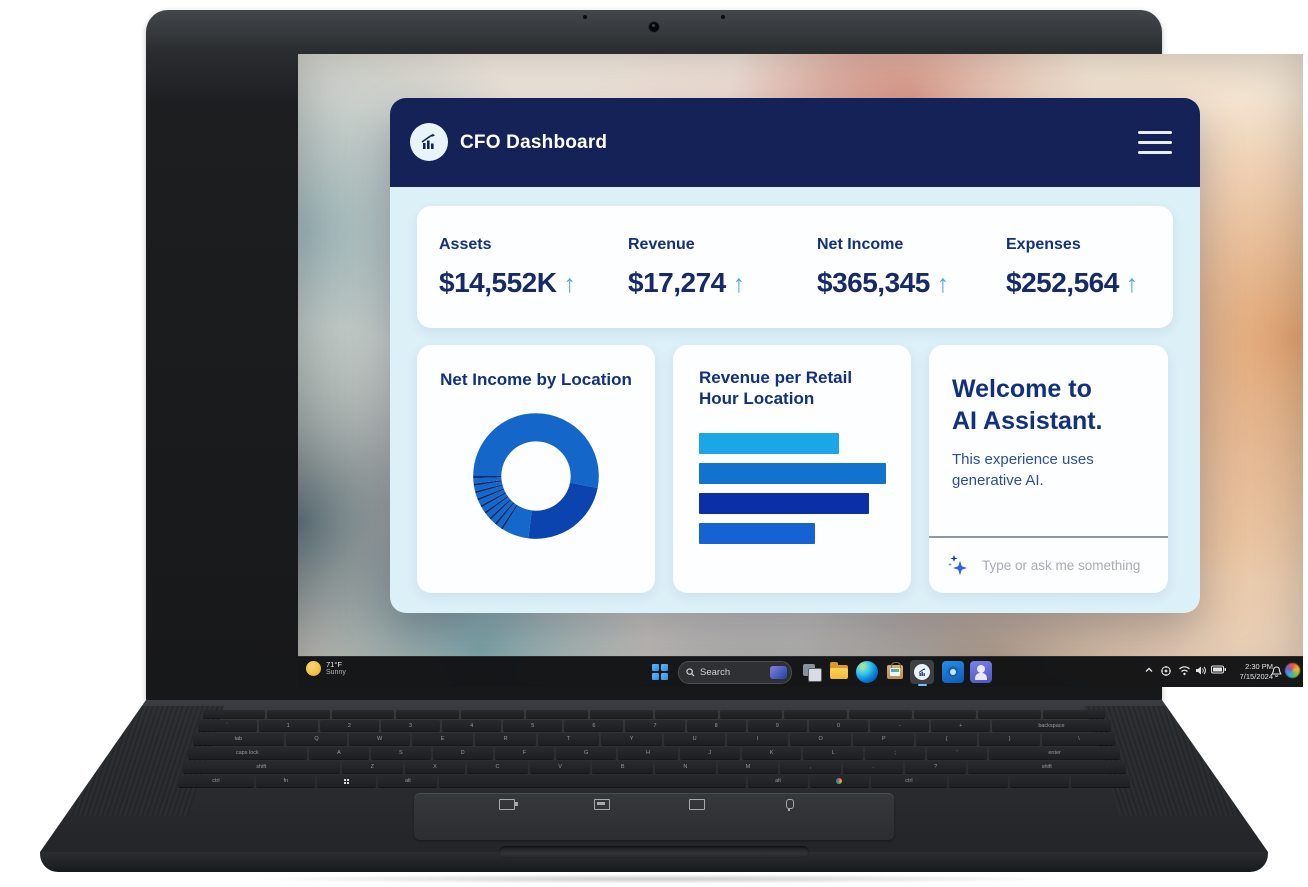 The height and width of the screenshot is (887, 1308). Describe the element at coordinates (811, 672) in the screenshot. I see `task-view-icon` at that location.